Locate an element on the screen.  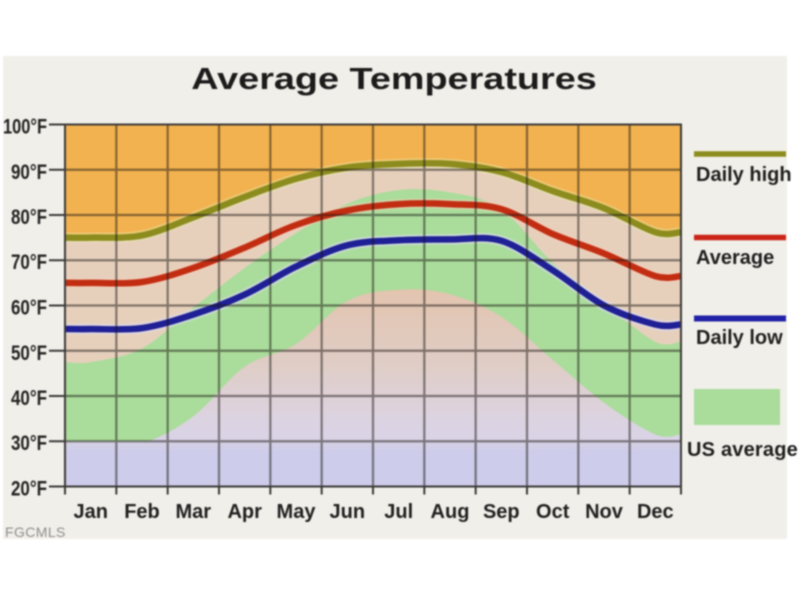
svg-text: Dec is located at coordinates (655, 512).